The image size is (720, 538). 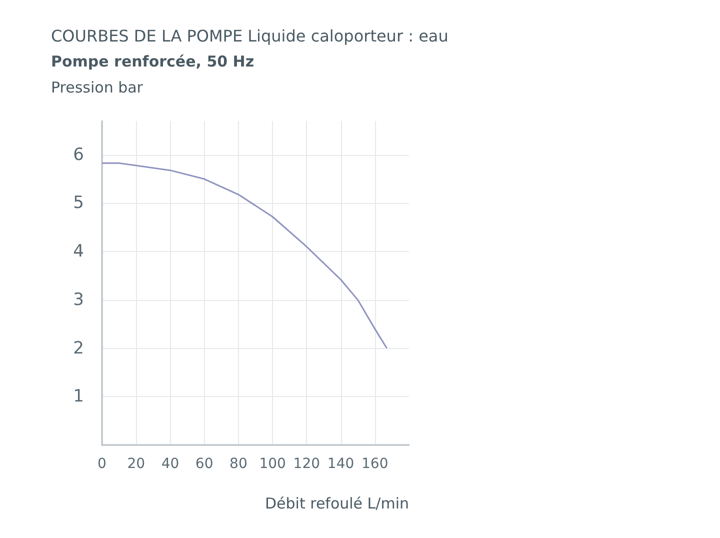 What do you see at coordinates (136, 464) in the screenshot?
I see `x-tick-label: 20` at bounding box center [136, 464].